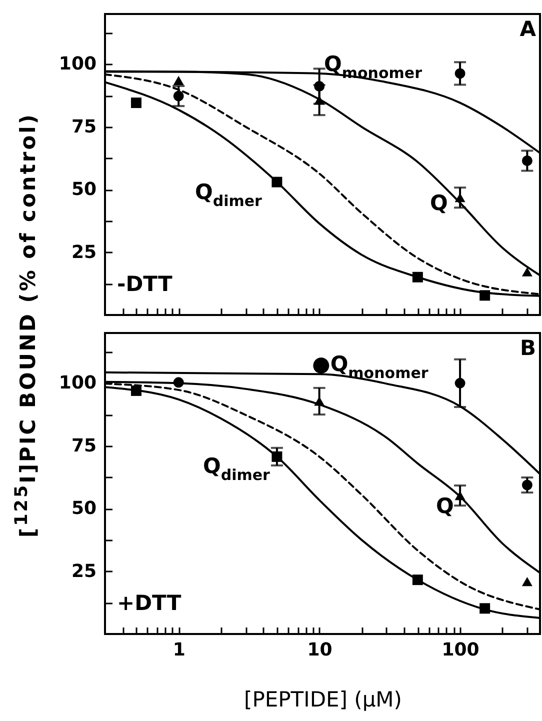 This screenshot has width=542, height=721. I want to click on annotation: B, so click(528, 348).